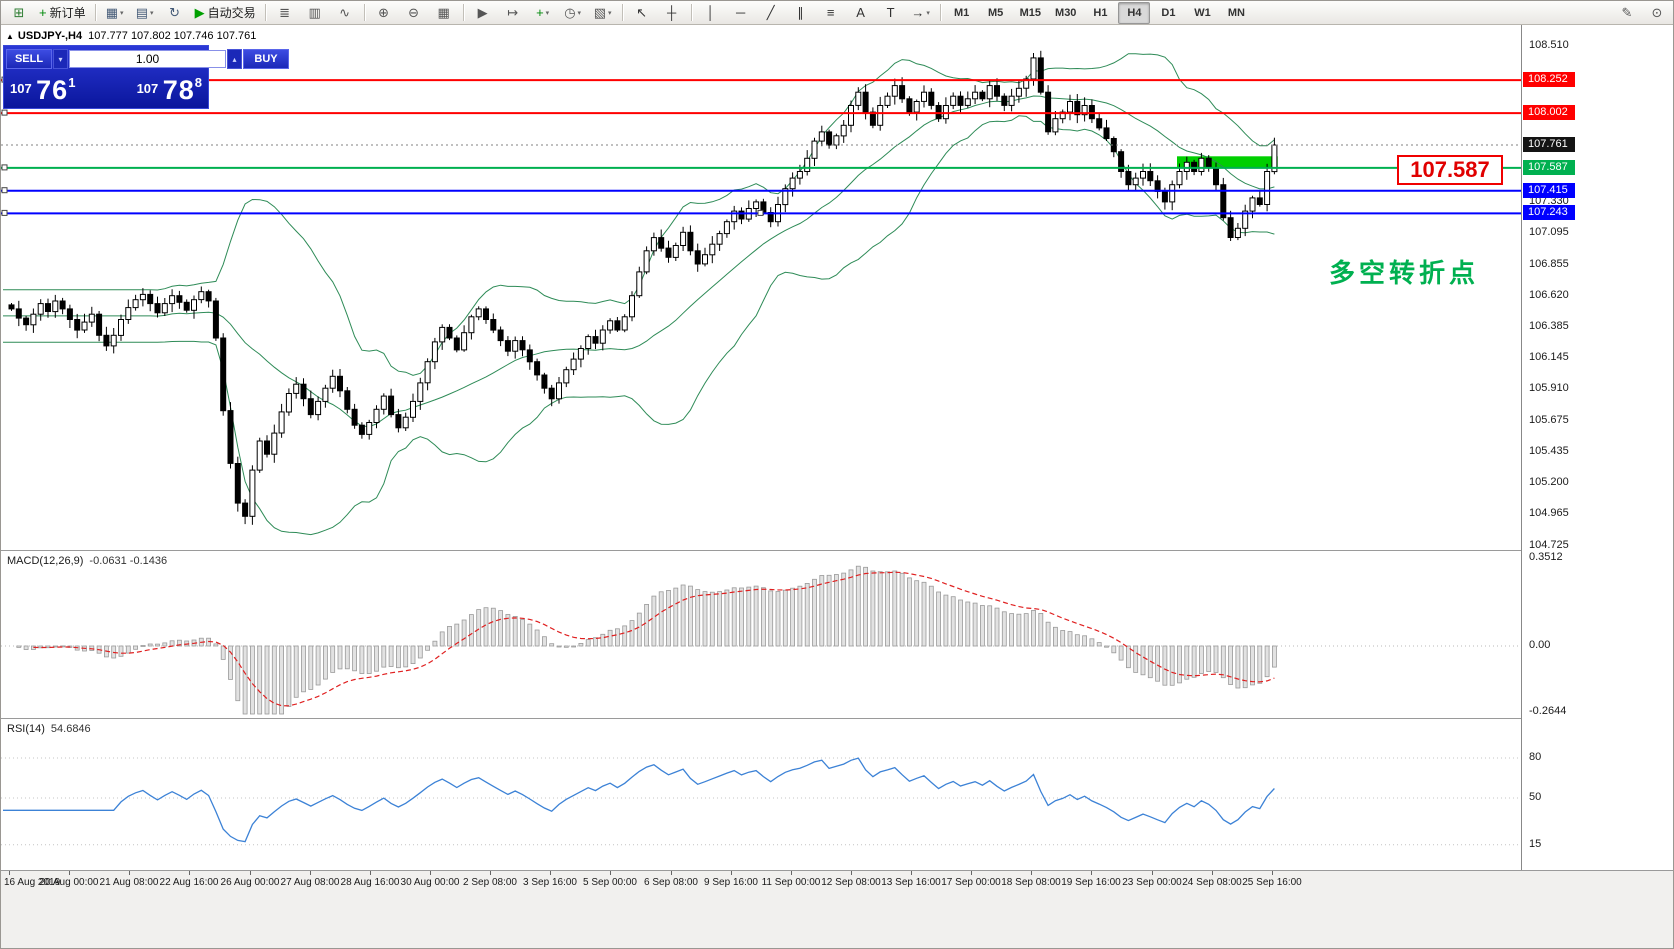 This screenshot has width=1674, height=949. I want to click on templates-icon: ▧ ▾, so click(603, 13).